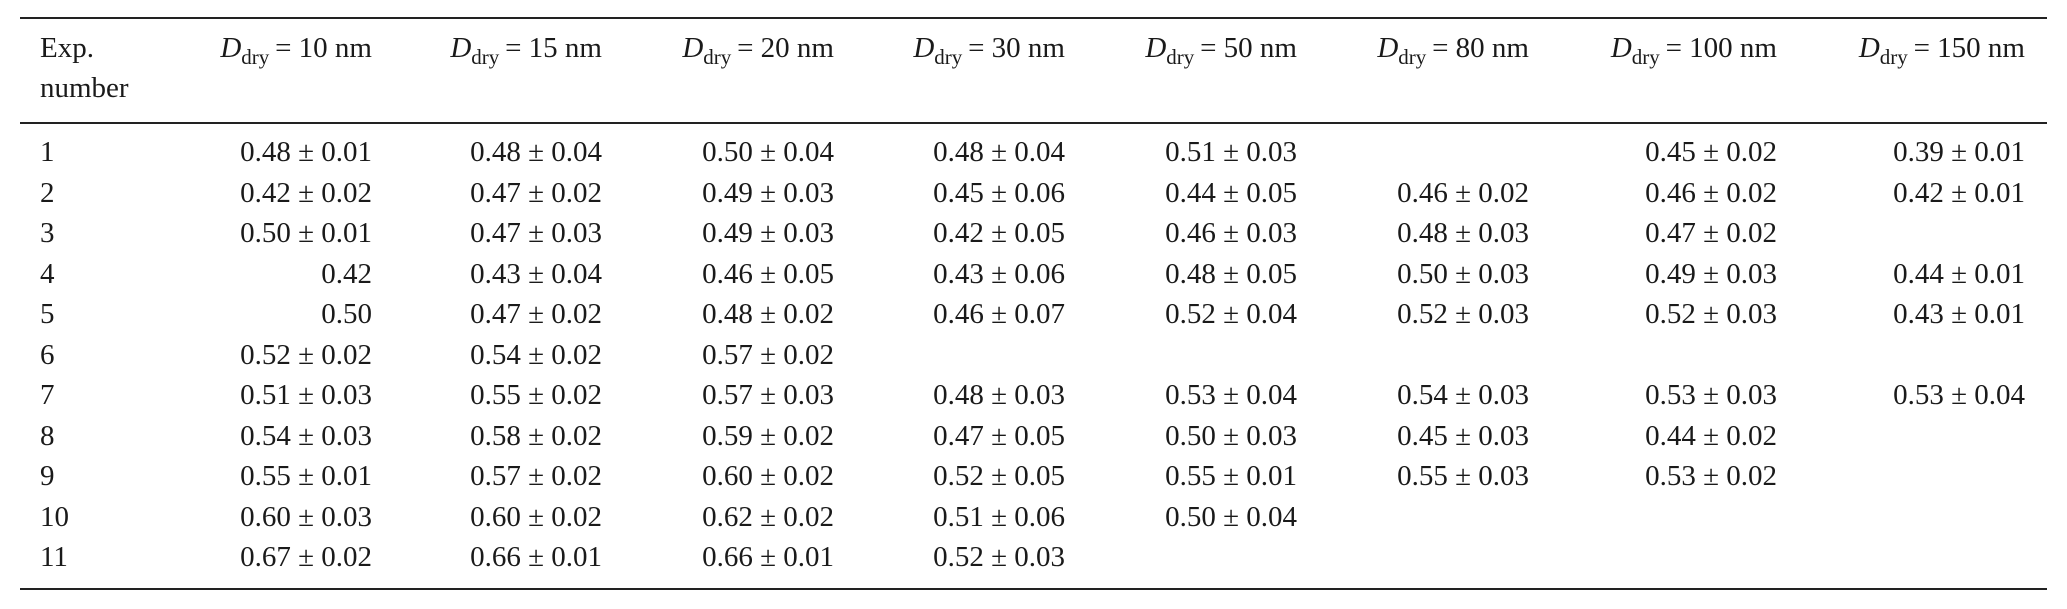 This screenshot has width=2067, height=609. I want to click on table-cell: 0.52 ± 0.05, so click(999, 476).